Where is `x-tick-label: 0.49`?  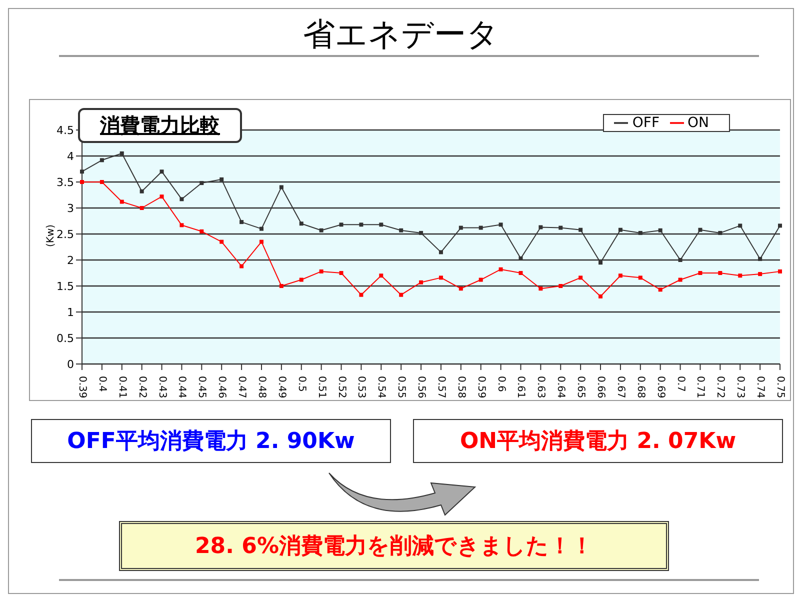 x-tick-label: 0.49 is located at coordinates (281, 387).